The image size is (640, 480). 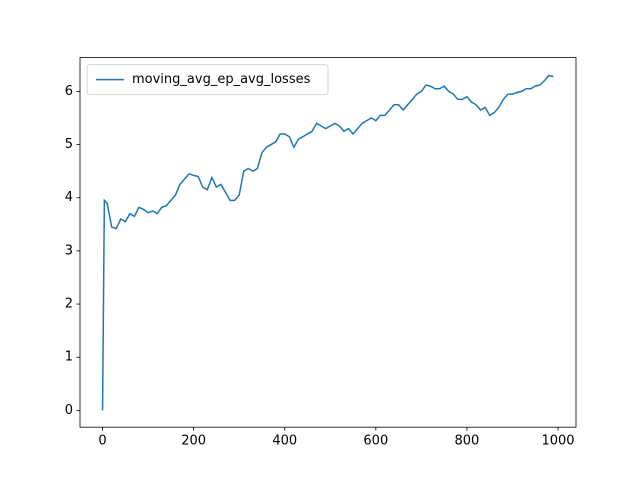 What do you see at coordinates (284, 441) in the screenshot?
I see `x-tick-label: 400` at bounding box center [284, 441].